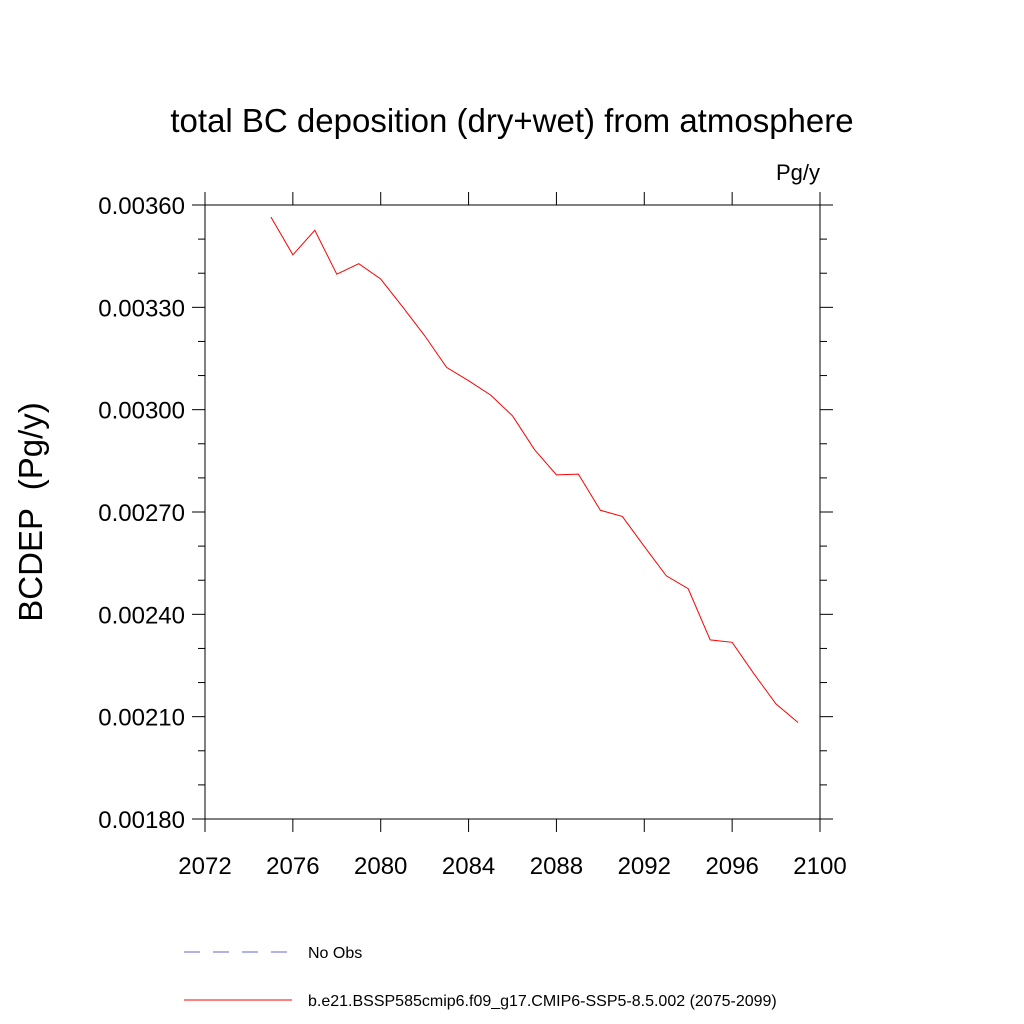 The height and width of the screenshot is (1024, 1024). I want to click on x-tick-label: 2084, so click(468, 866).